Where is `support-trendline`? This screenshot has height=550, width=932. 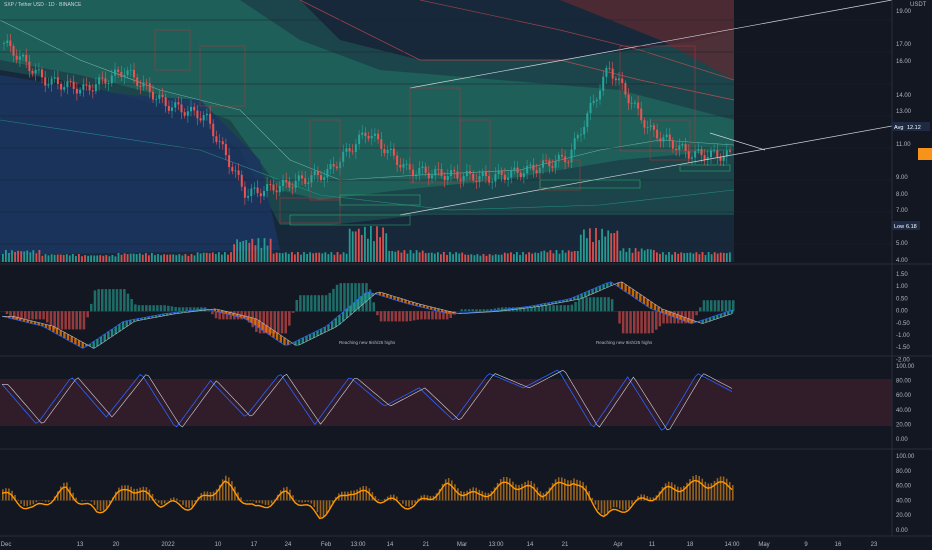 support-trendline is located at coordinates (646, 170).